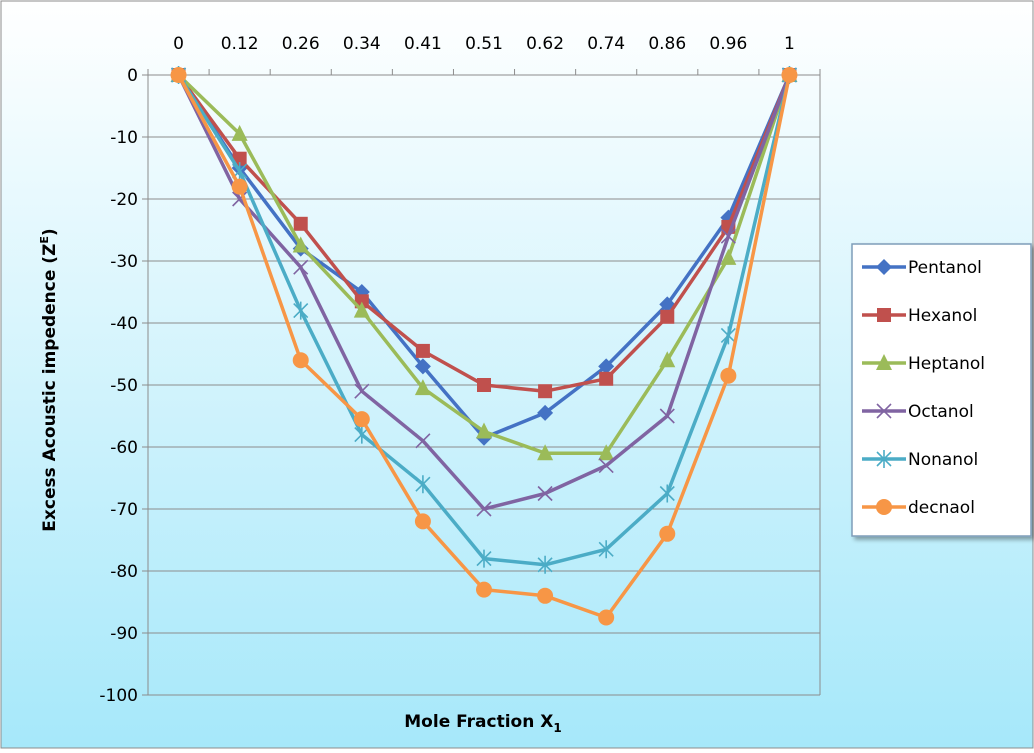  What do you see at coordinates (728, 44) in the screenshot?
I see `x-tick-label: 0.96` at bounding box center [728, 44].